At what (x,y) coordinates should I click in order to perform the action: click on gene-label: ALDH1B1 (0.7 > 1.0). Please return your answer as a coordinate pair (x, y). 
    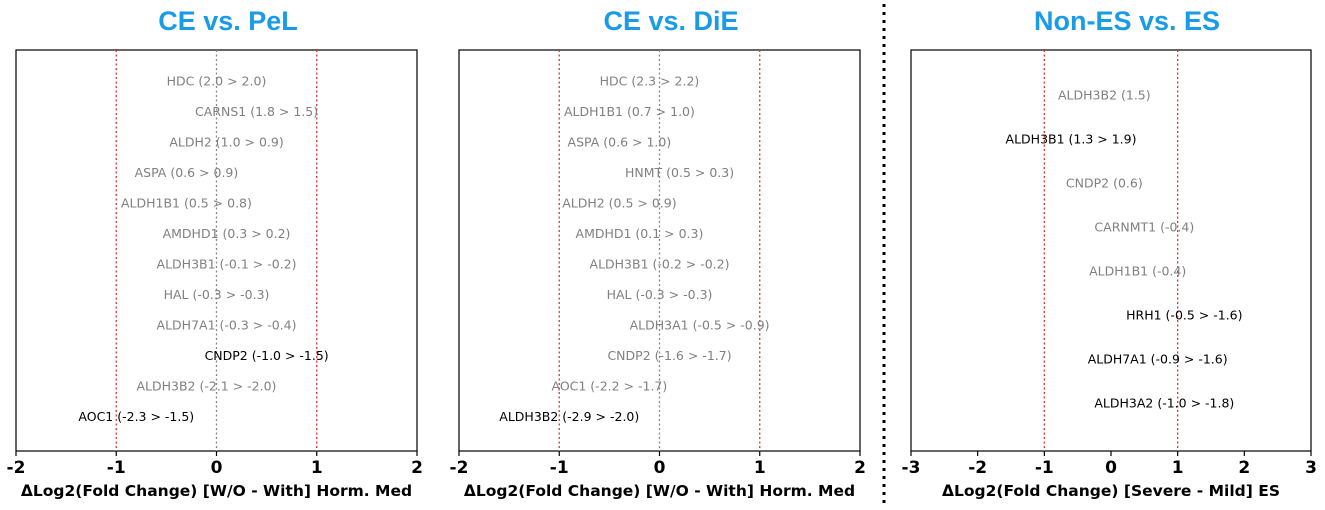
    Looking at the image, I should click on (629, 111).